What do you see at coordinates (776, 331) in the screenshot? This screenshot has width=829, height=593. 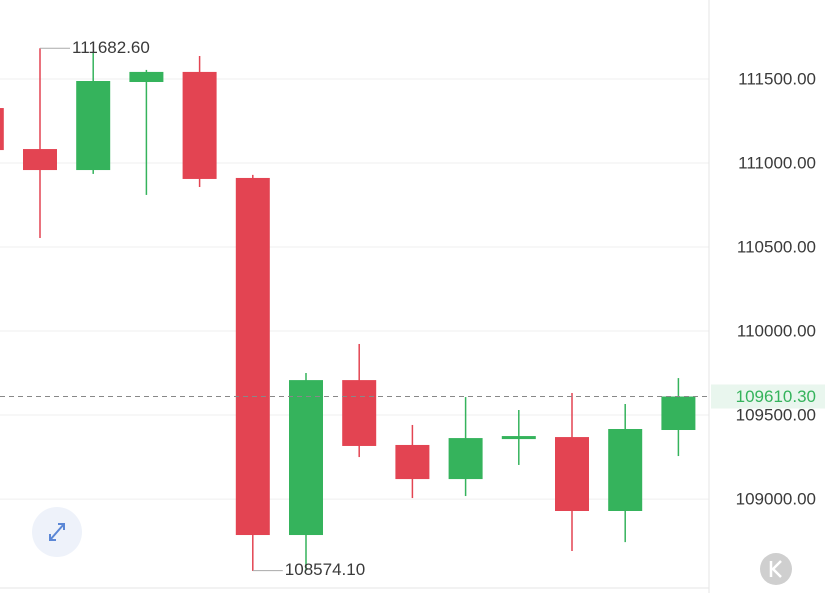 I see `y-tick-label: 110000.00` at bounding box center [776, 331].